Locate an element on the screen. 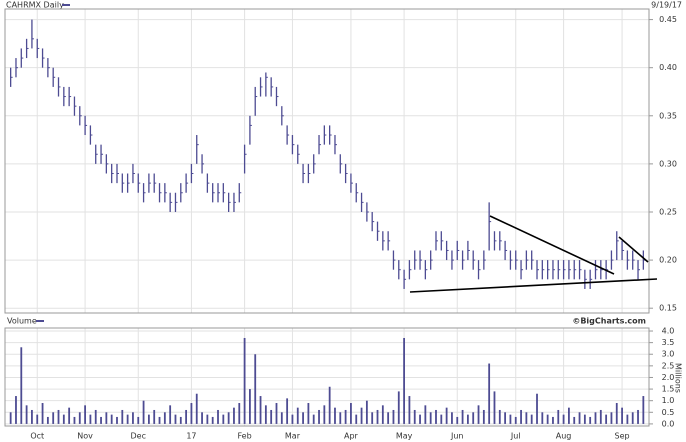 The width and height of the screenshot is (686, 442). y-tick-label: 4.0 is located at coordinates (668, 331).